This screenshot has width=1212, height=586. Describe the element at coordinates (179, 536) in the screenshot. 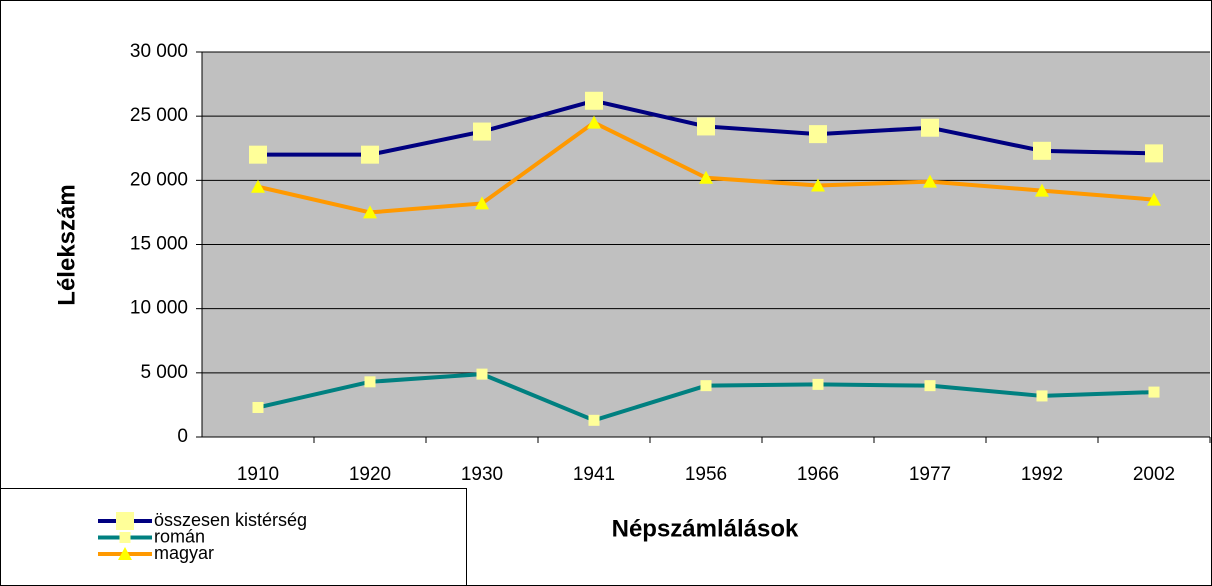

I see `legend-label: román` at that location.